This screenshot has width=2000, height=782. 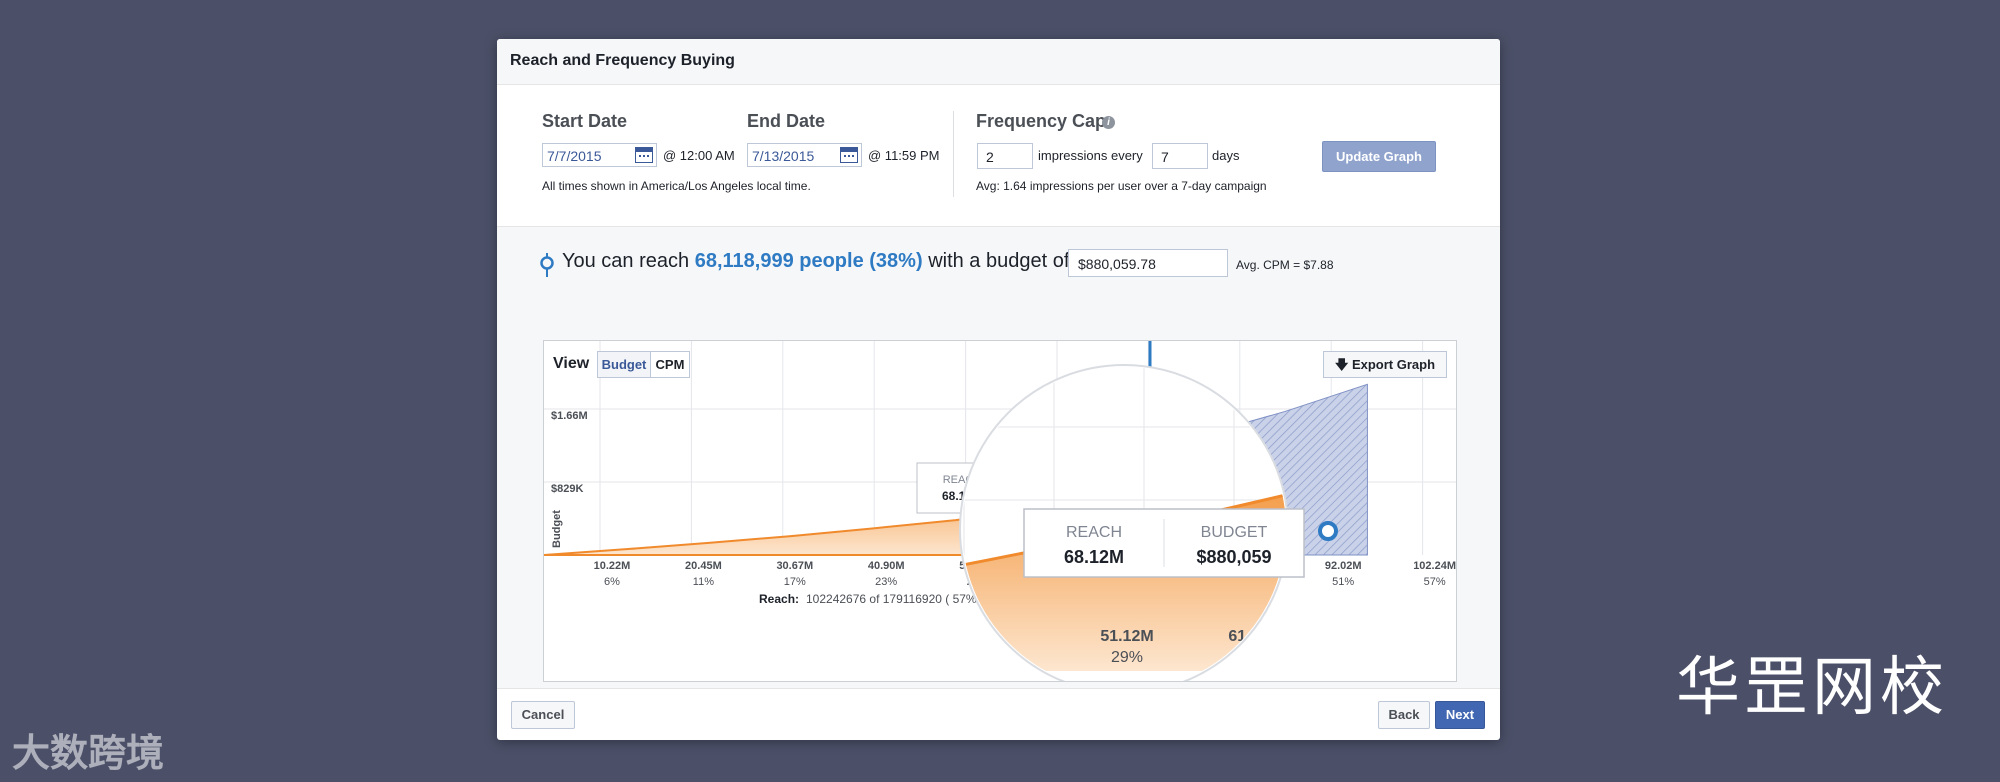 I want to click on divider, so click(x=953, y=154).